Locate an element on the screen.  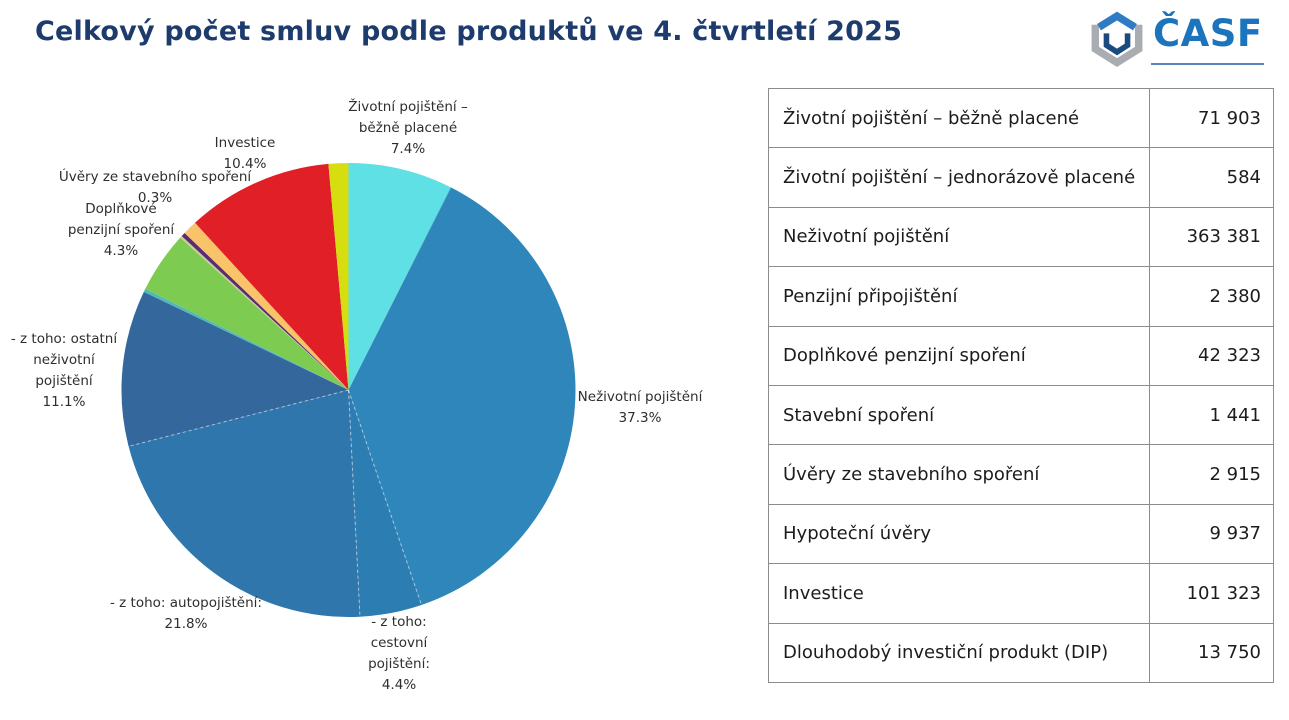
table-cell-value: 101 323 is located at coordinates (1211, 593).